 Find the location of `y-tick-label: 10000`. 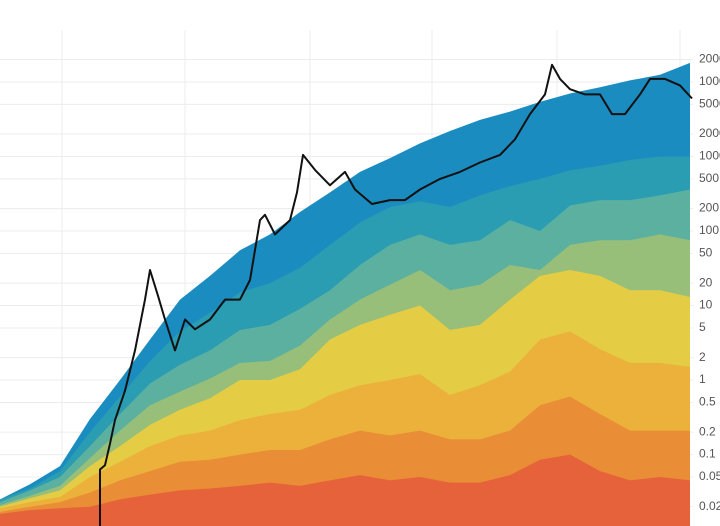

y-tick-label: 10000 is located at coordinates (709, 81).